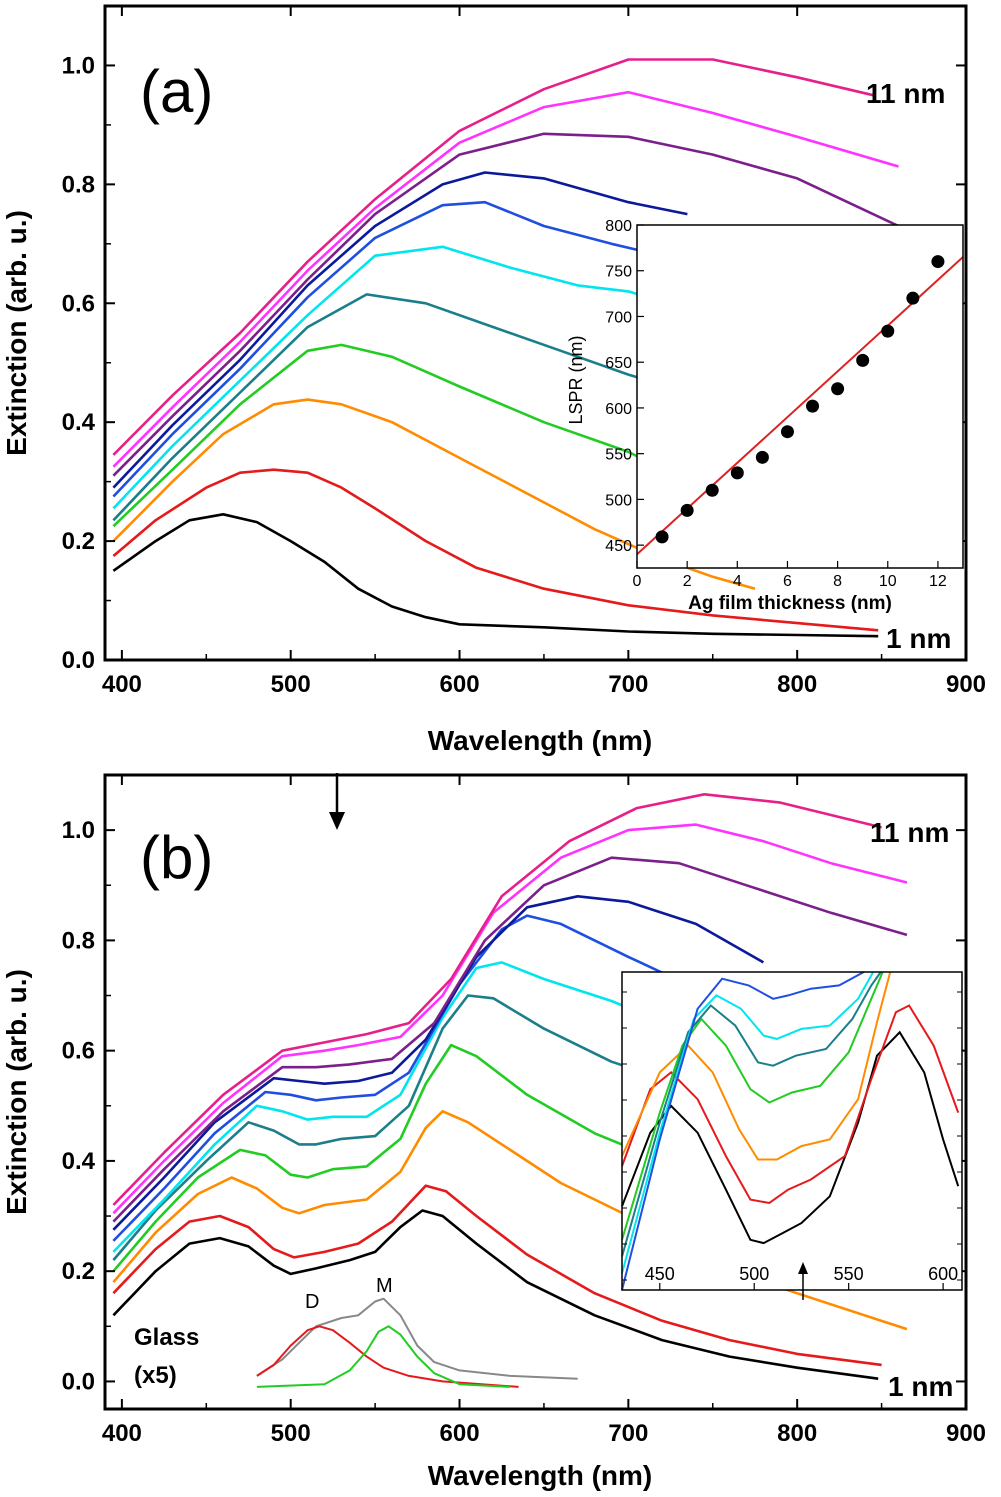  What do you see at coordinates (155, 1375) in the screenshot?
I see `glass-label-line2: (x5)` at bounding box center [155, 1375].